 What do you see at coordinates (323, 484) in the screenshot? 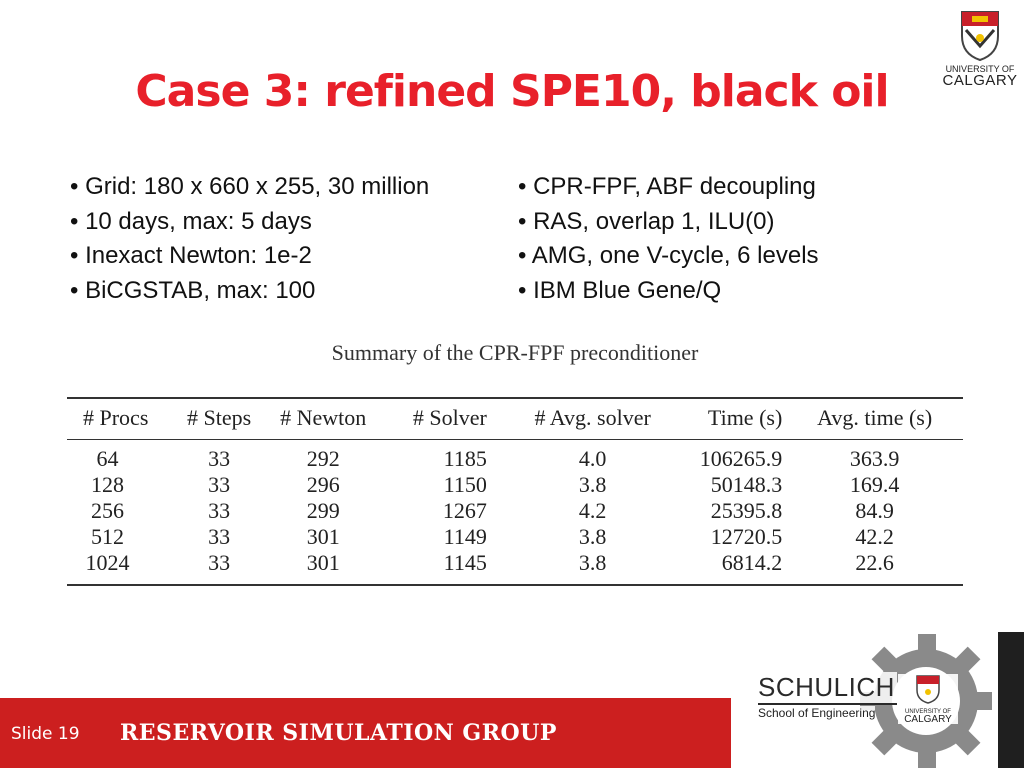
I see `cell: 296` at bounding box center [323, 484].